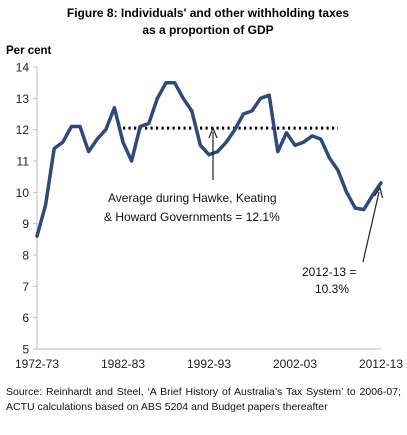 The height and width of the screenshot is (435, 407). I want to click on chart-title-line2: as a proportion of GDP, so click(207, 30).